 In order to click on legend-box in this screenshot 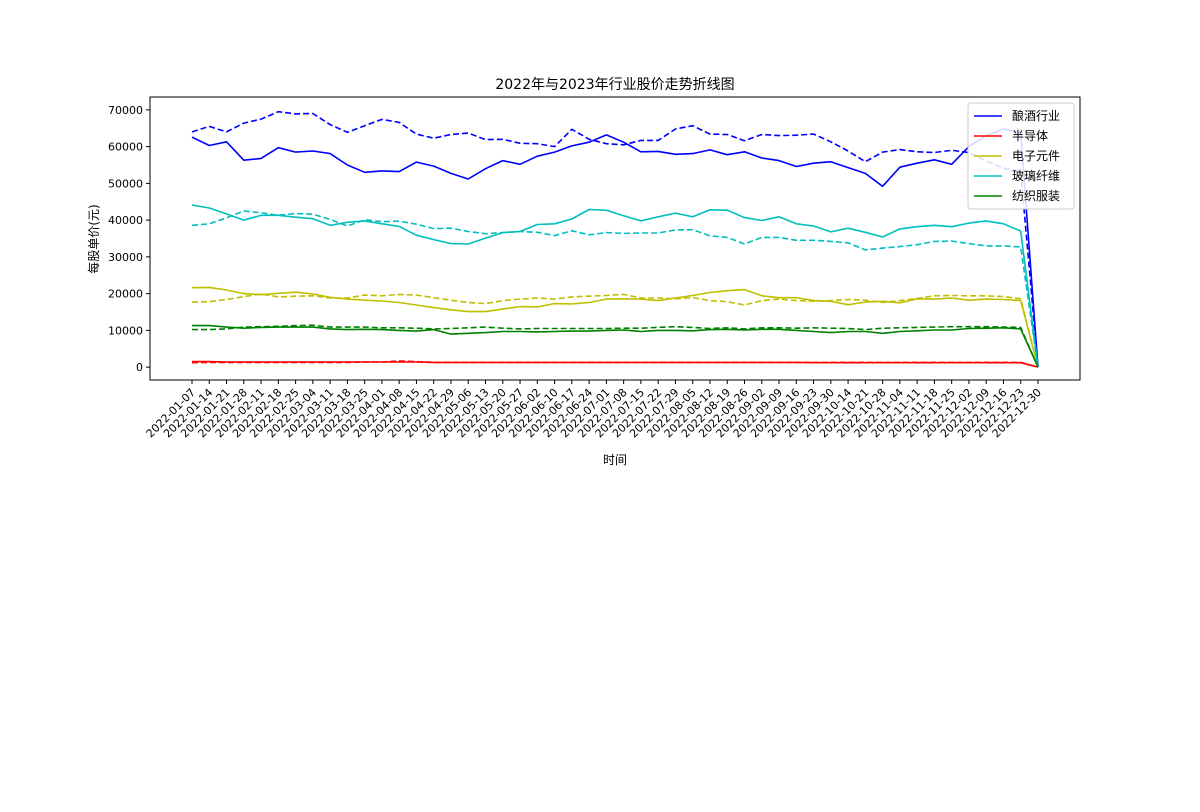, I will do `click(1021, 156)`.